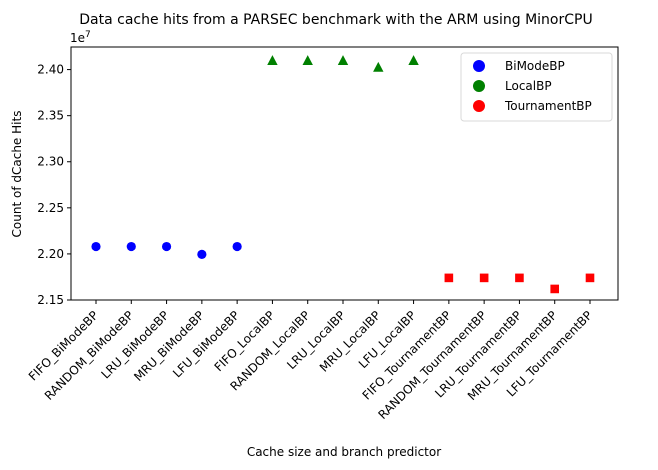 The image size is (658, 470). What do you see at coordinates (535, 66) in the screenshot?
I see `legend-label: BiModeBP` at bounding box center [535, 66].